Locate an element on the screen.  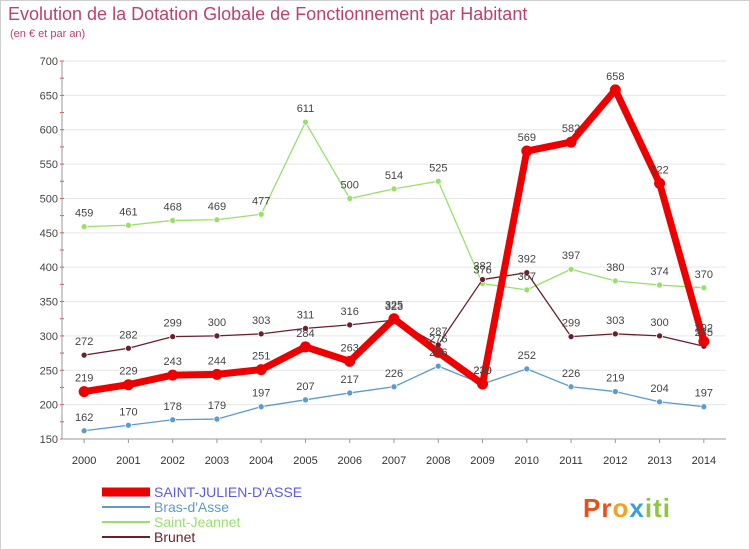
x-tick-label: 2011 is located at coordinates (571, 461).